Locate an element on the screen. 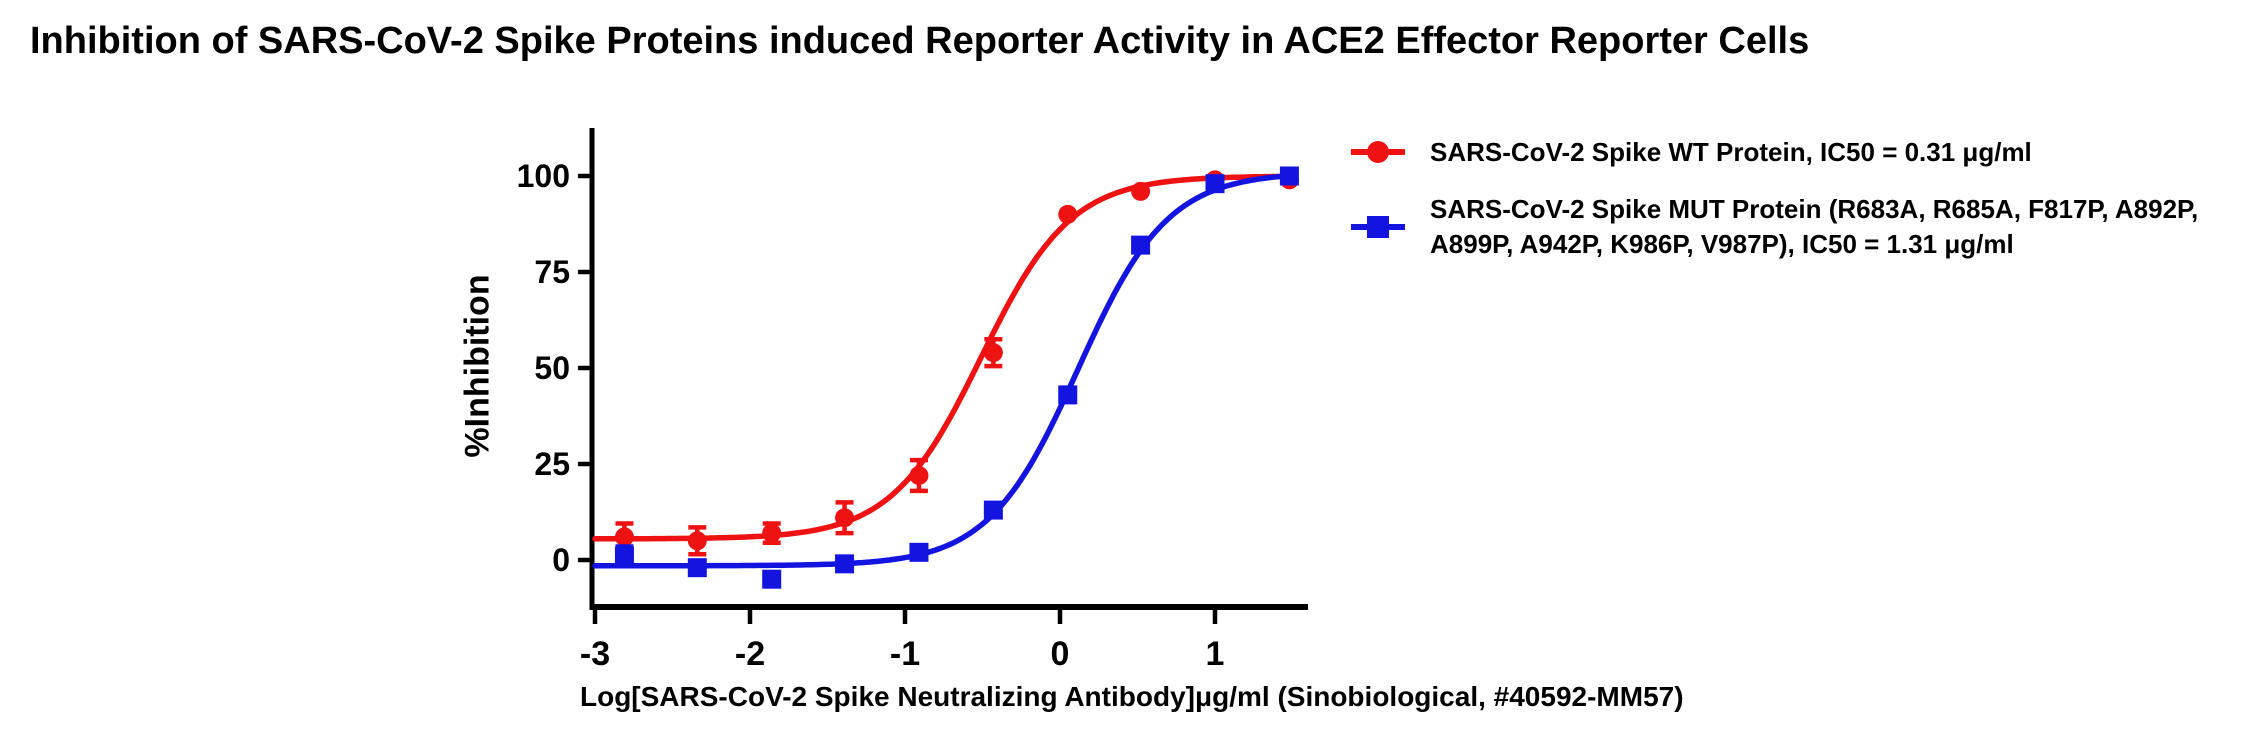 The image size is (2244, 750). mut-legend-square is located at coordinates (1378, 227).